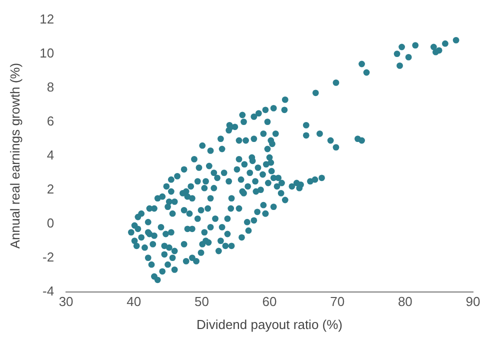  I want to click on y-tick-label: 2, so click(50, 188).